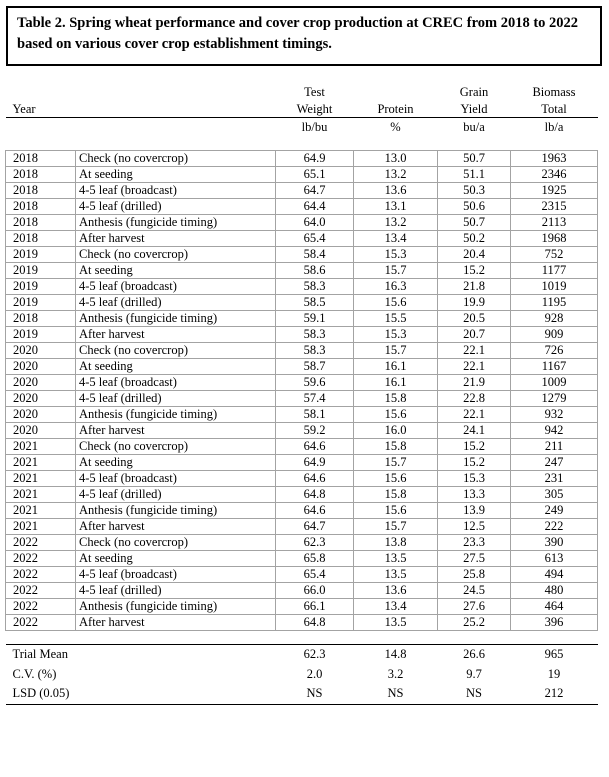 Image resolution: width=609 pixels, height=777 pixels. What do you see at coordinates (395, 462) in the screenshot?
I see `protein-cell: 15.7` at bounding box center [395, 462].